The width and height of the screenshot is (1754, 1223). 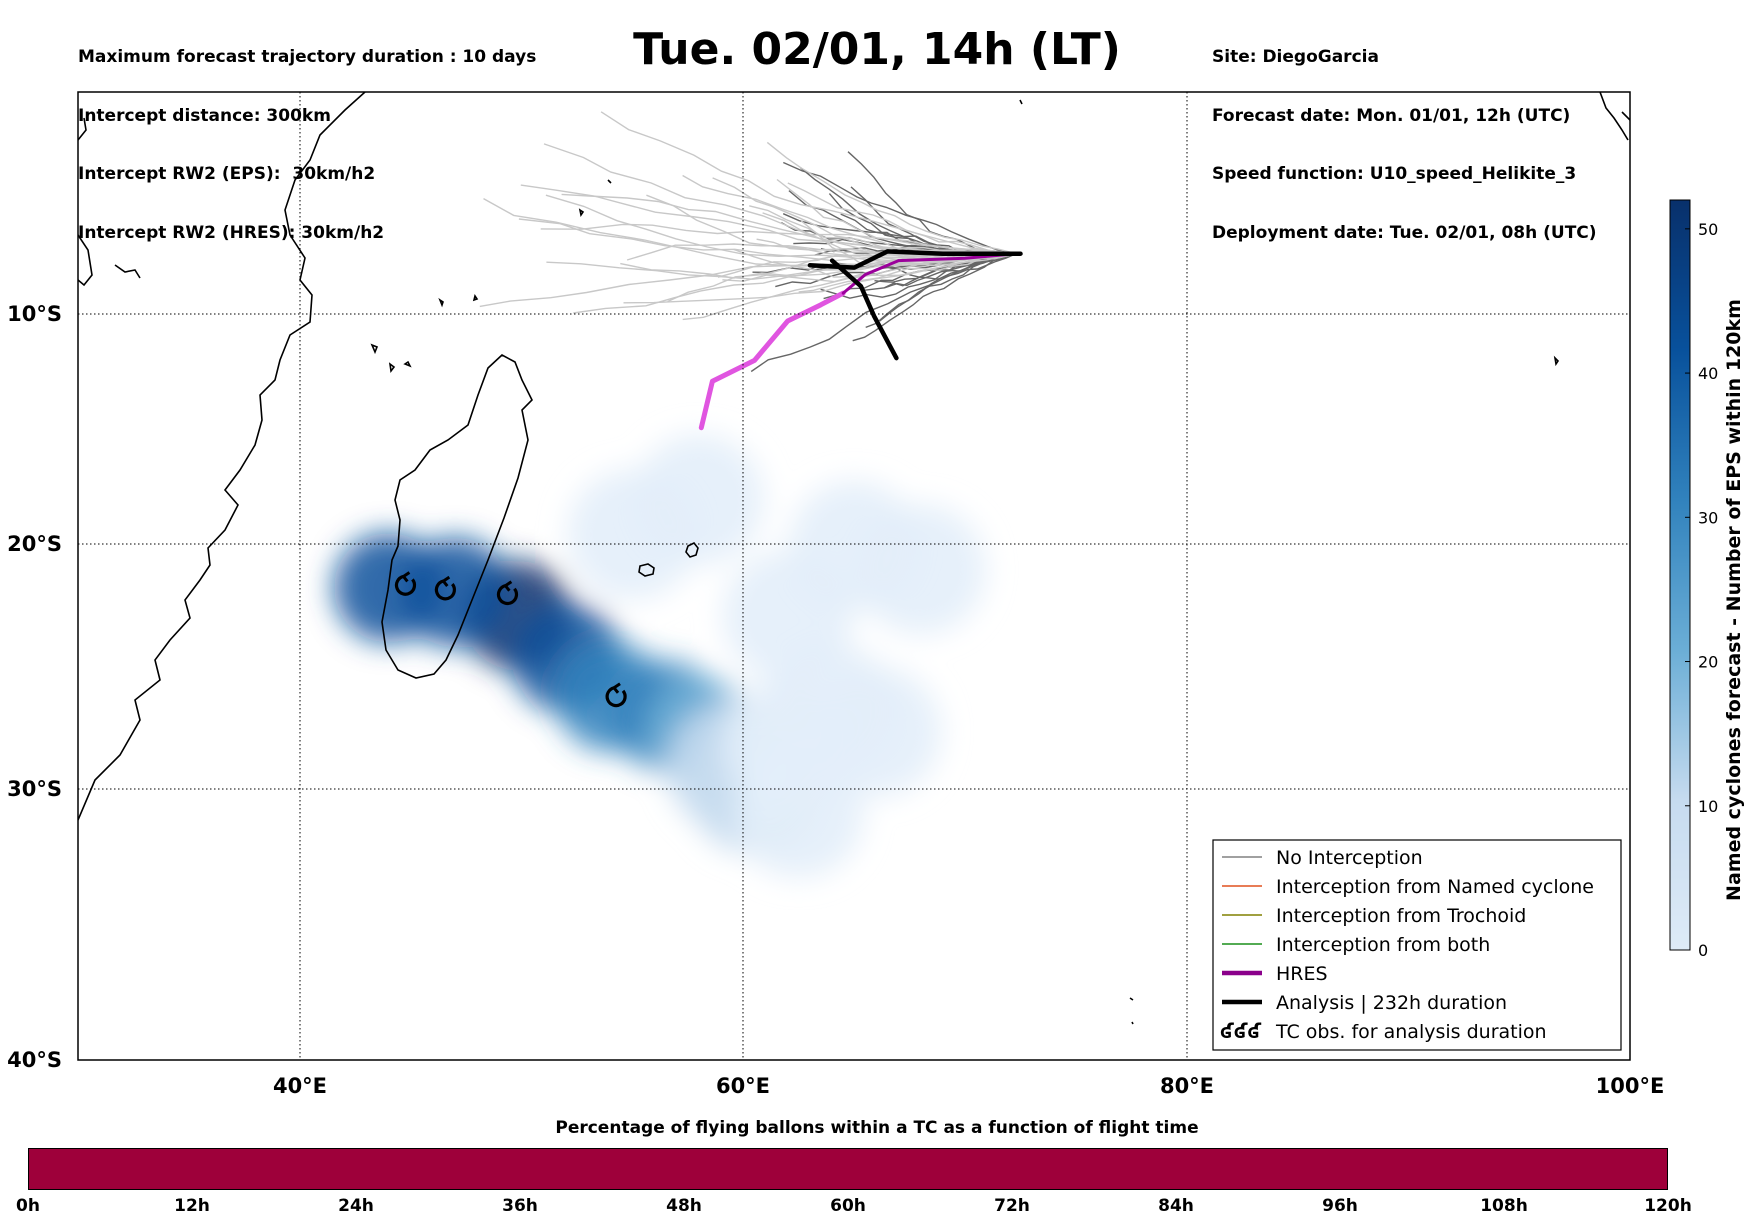 I want to click on legend-label-named-cyclone: Interception from Named cyclone, so click(x=1435, y=887).